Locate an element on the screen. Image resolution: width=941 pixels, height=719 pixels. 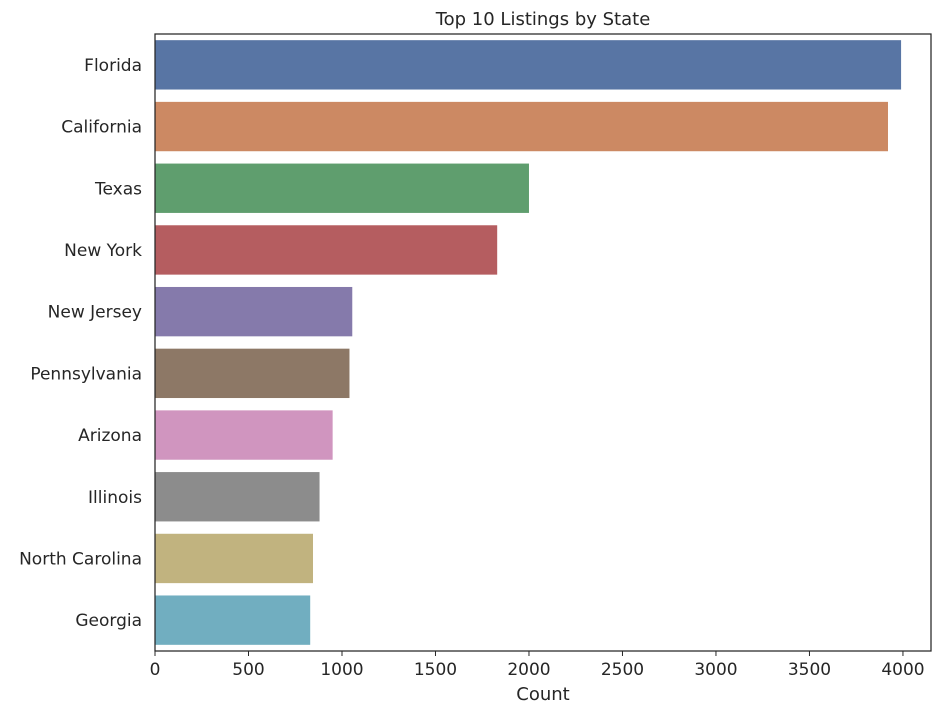
bar-california is located at coordinates (521, 126).